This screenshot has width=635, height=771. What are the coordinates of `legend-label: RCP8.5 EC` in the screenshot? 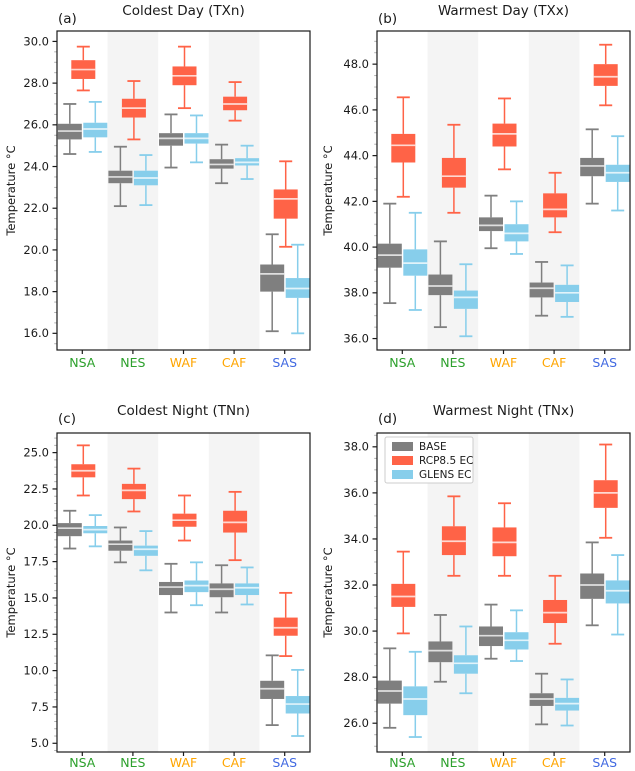 It's located at (446, 461).